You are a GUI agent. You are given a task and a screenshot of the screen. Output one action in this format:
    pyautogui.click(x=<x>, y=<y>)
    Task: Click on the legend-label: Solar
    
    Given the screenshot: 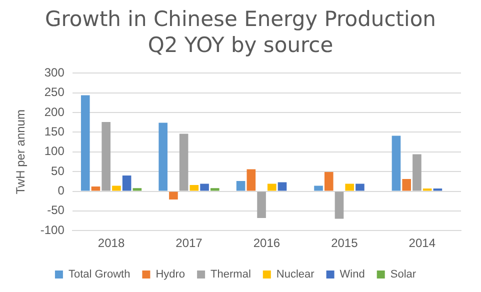 What is the action you would take?
    pyautogui.click(x=403, y=274)
    